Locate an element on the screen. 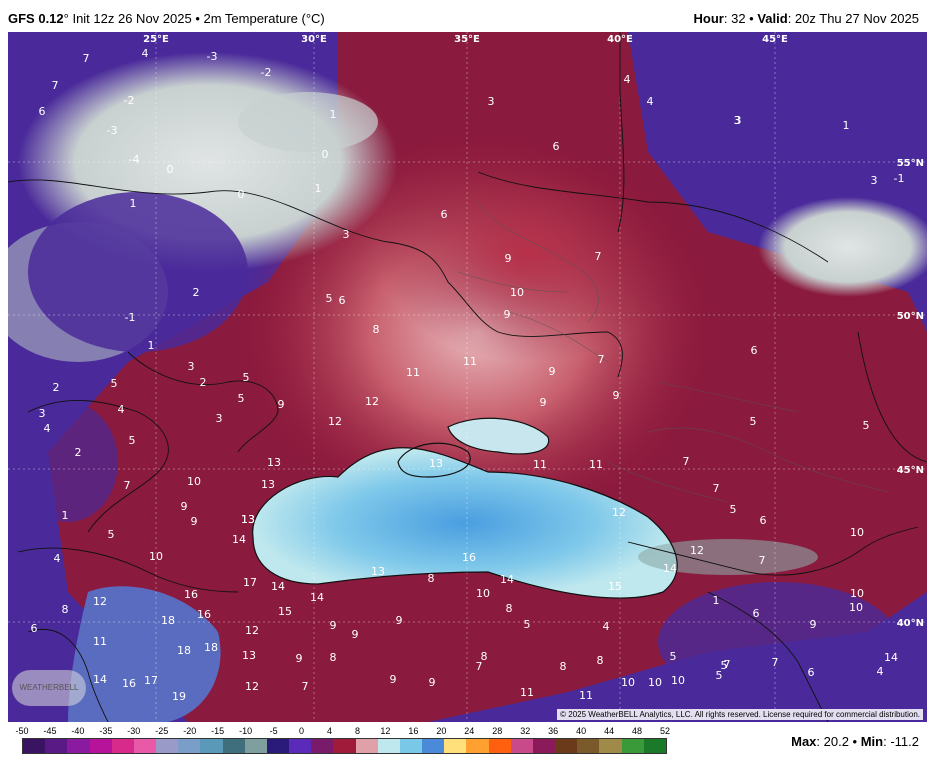  scale-tick-label: 44 is located at coordinates (609, 731).